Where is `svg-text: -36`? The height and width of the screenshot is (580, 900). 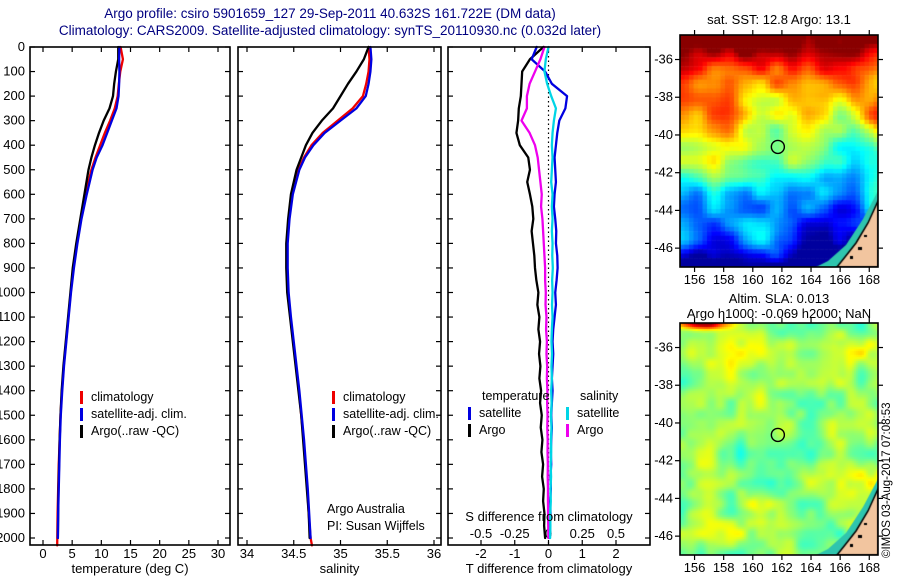
svg-text: -36 is located at coordinates (663, 59).